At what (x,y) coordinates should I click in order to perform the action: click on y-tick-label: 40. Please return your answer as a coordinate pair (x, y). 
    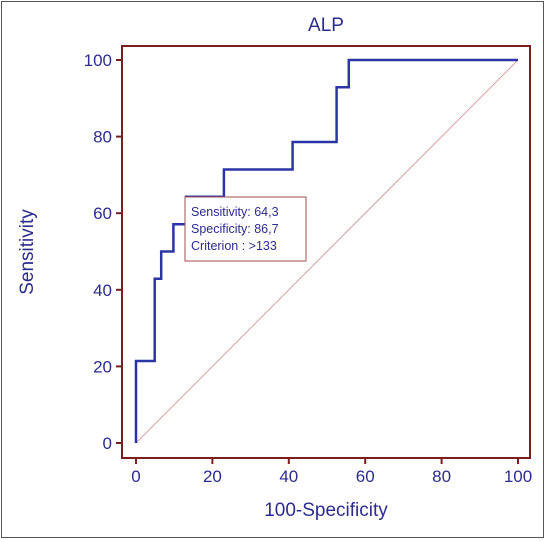
    Looking at the image, I should click on (102, 290).